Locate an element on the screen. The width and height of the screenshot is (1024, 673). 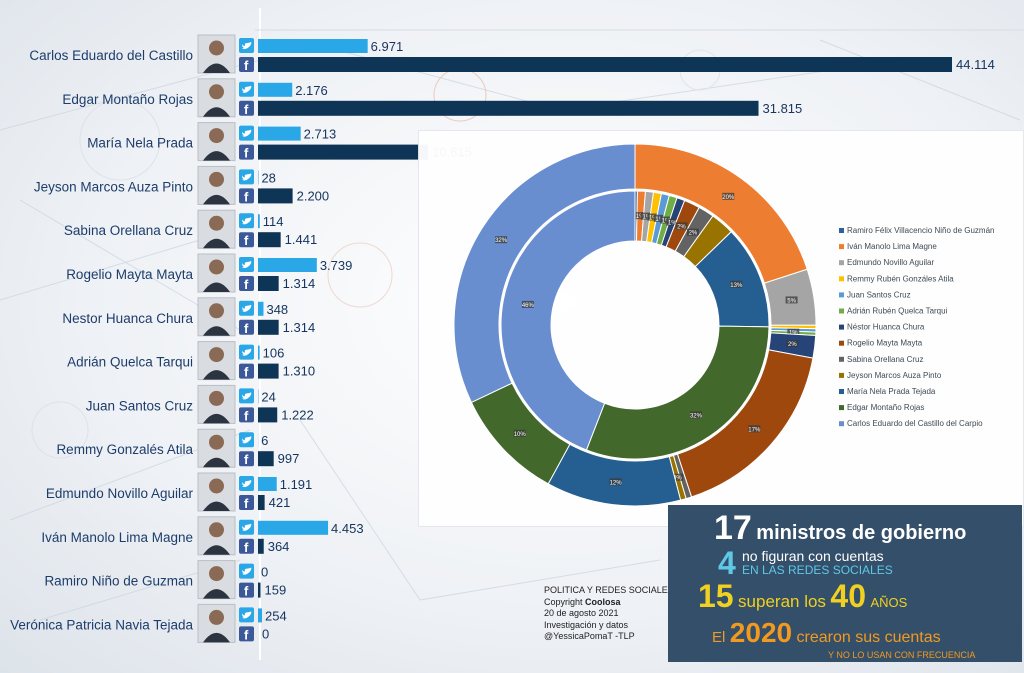
legend-entry: Carlos Eduardo del Castillo del Carpio is located at coordinates (915, 423).